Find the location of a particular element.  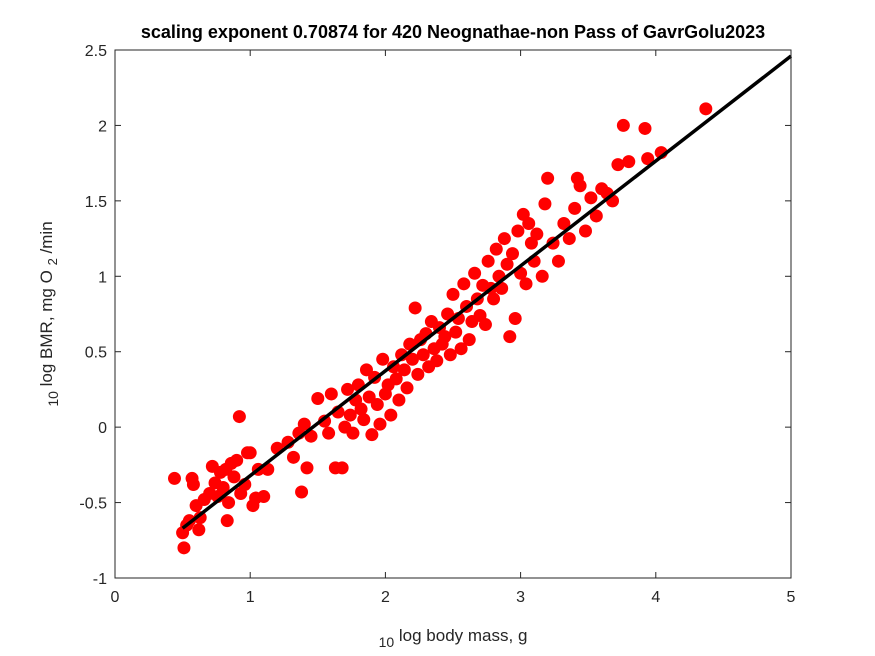

x-axis-label: 10 log body mass, g is located at coordinates (453, 638).